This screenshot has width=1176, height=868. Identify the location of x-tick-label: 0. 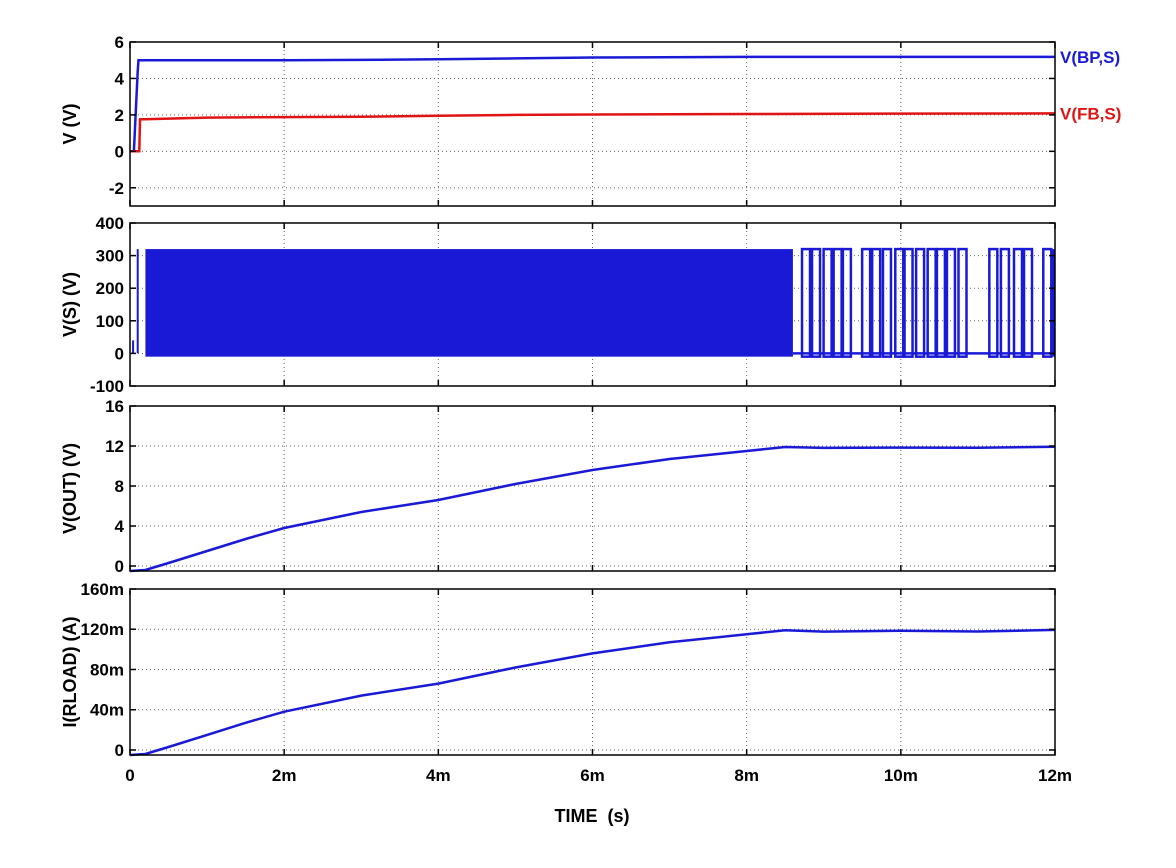
(129, 775).